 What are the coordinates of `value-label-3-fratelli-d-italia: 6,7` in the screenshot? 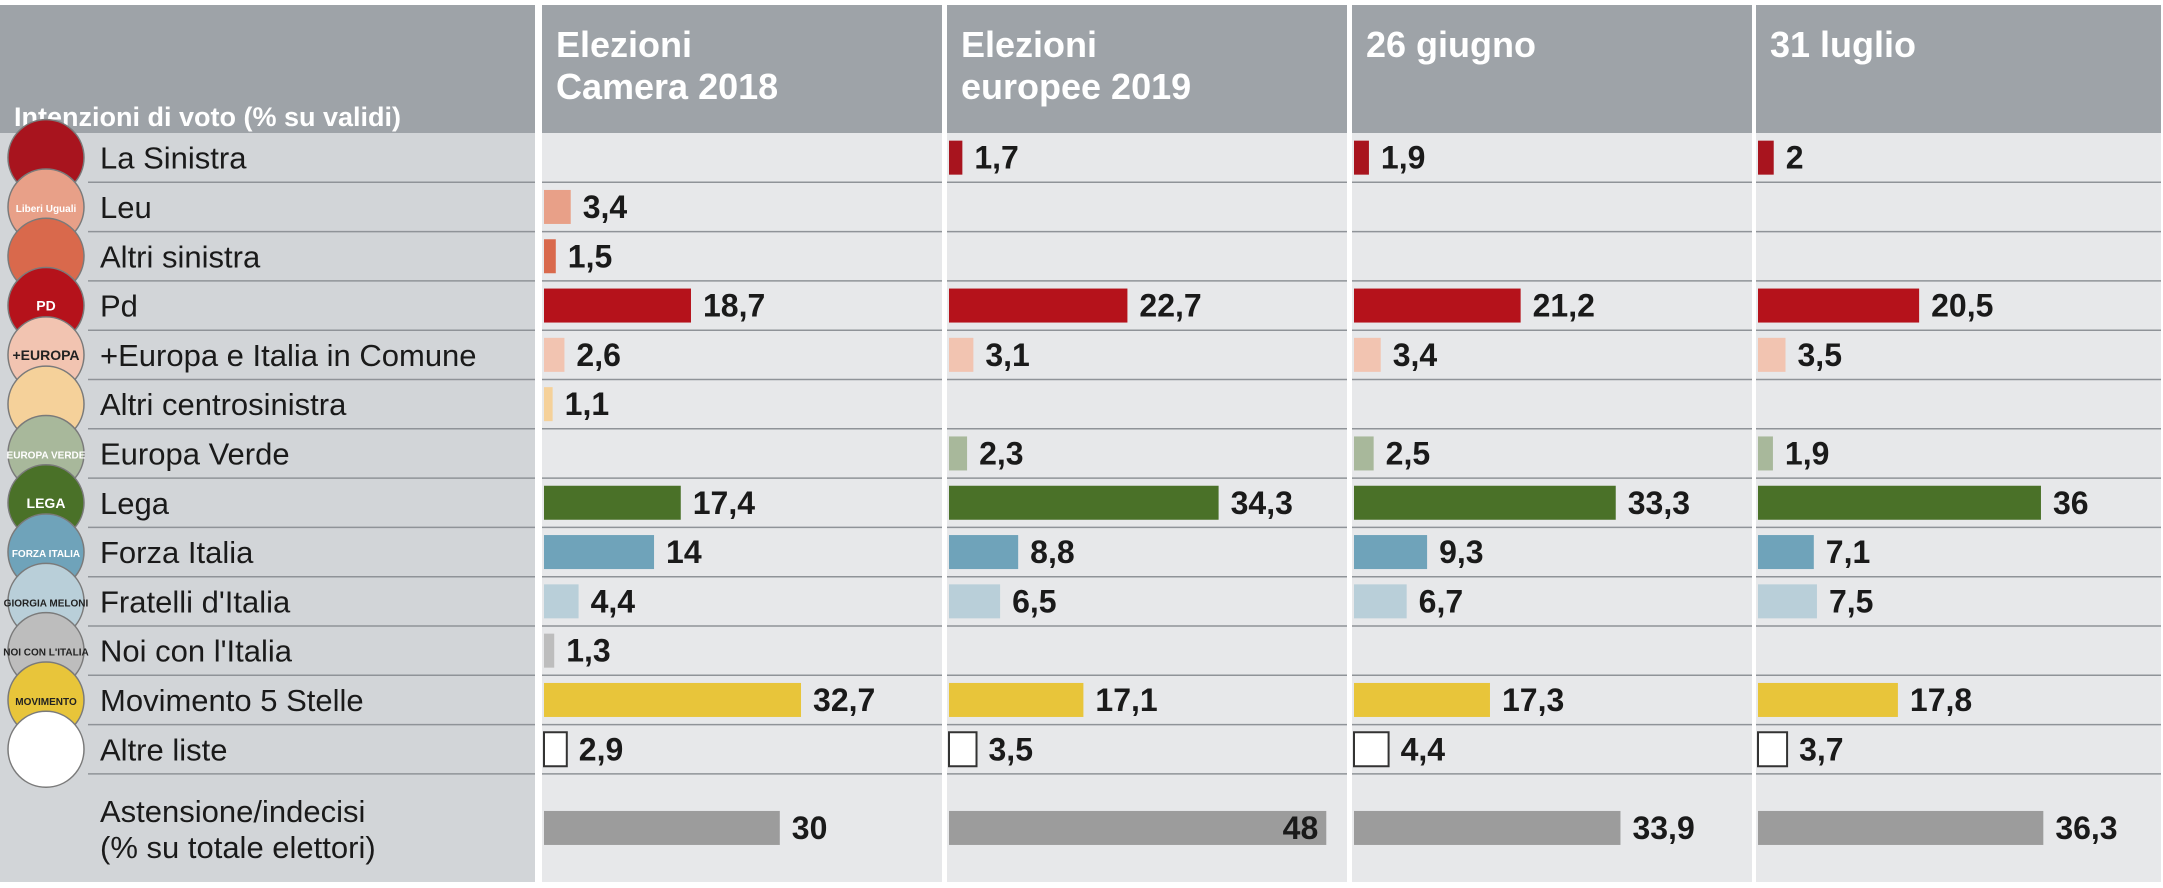 It's located at (1441, 601).